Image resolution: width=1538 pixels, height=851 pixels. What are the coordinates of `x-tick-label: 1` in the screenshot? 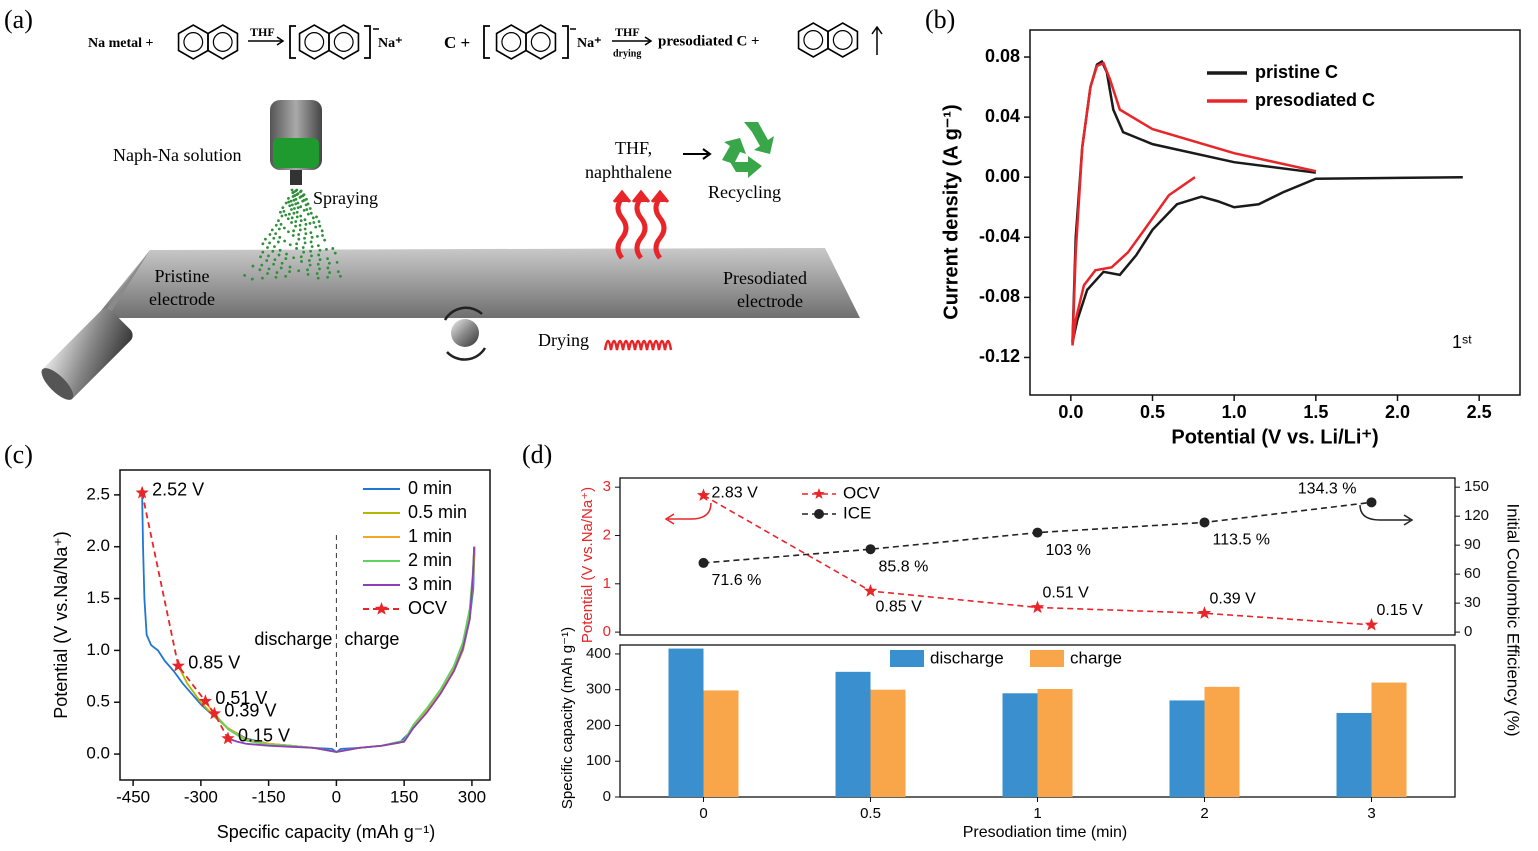 It's located at (1037, 813).